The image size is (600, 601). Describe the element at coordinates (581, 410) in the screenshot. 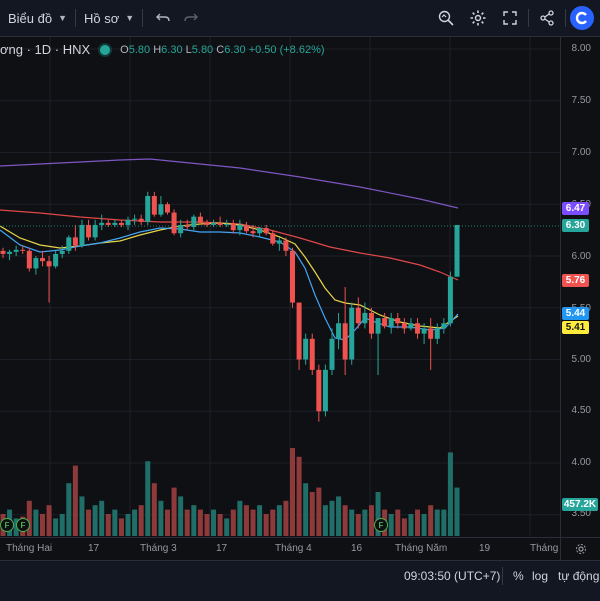

I see `price-tick: 4.50` at that location.